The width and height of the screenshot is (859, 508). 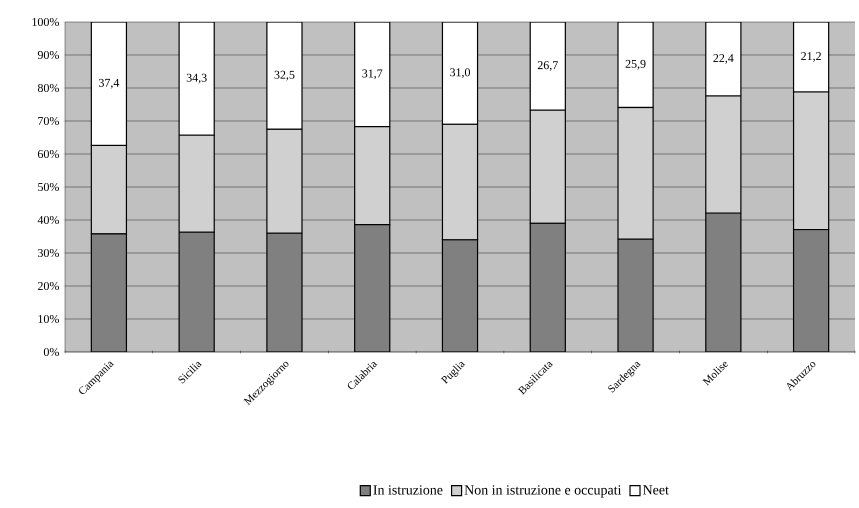 I want to click on y-tick-label: 70%, so click(x=48, y=121).